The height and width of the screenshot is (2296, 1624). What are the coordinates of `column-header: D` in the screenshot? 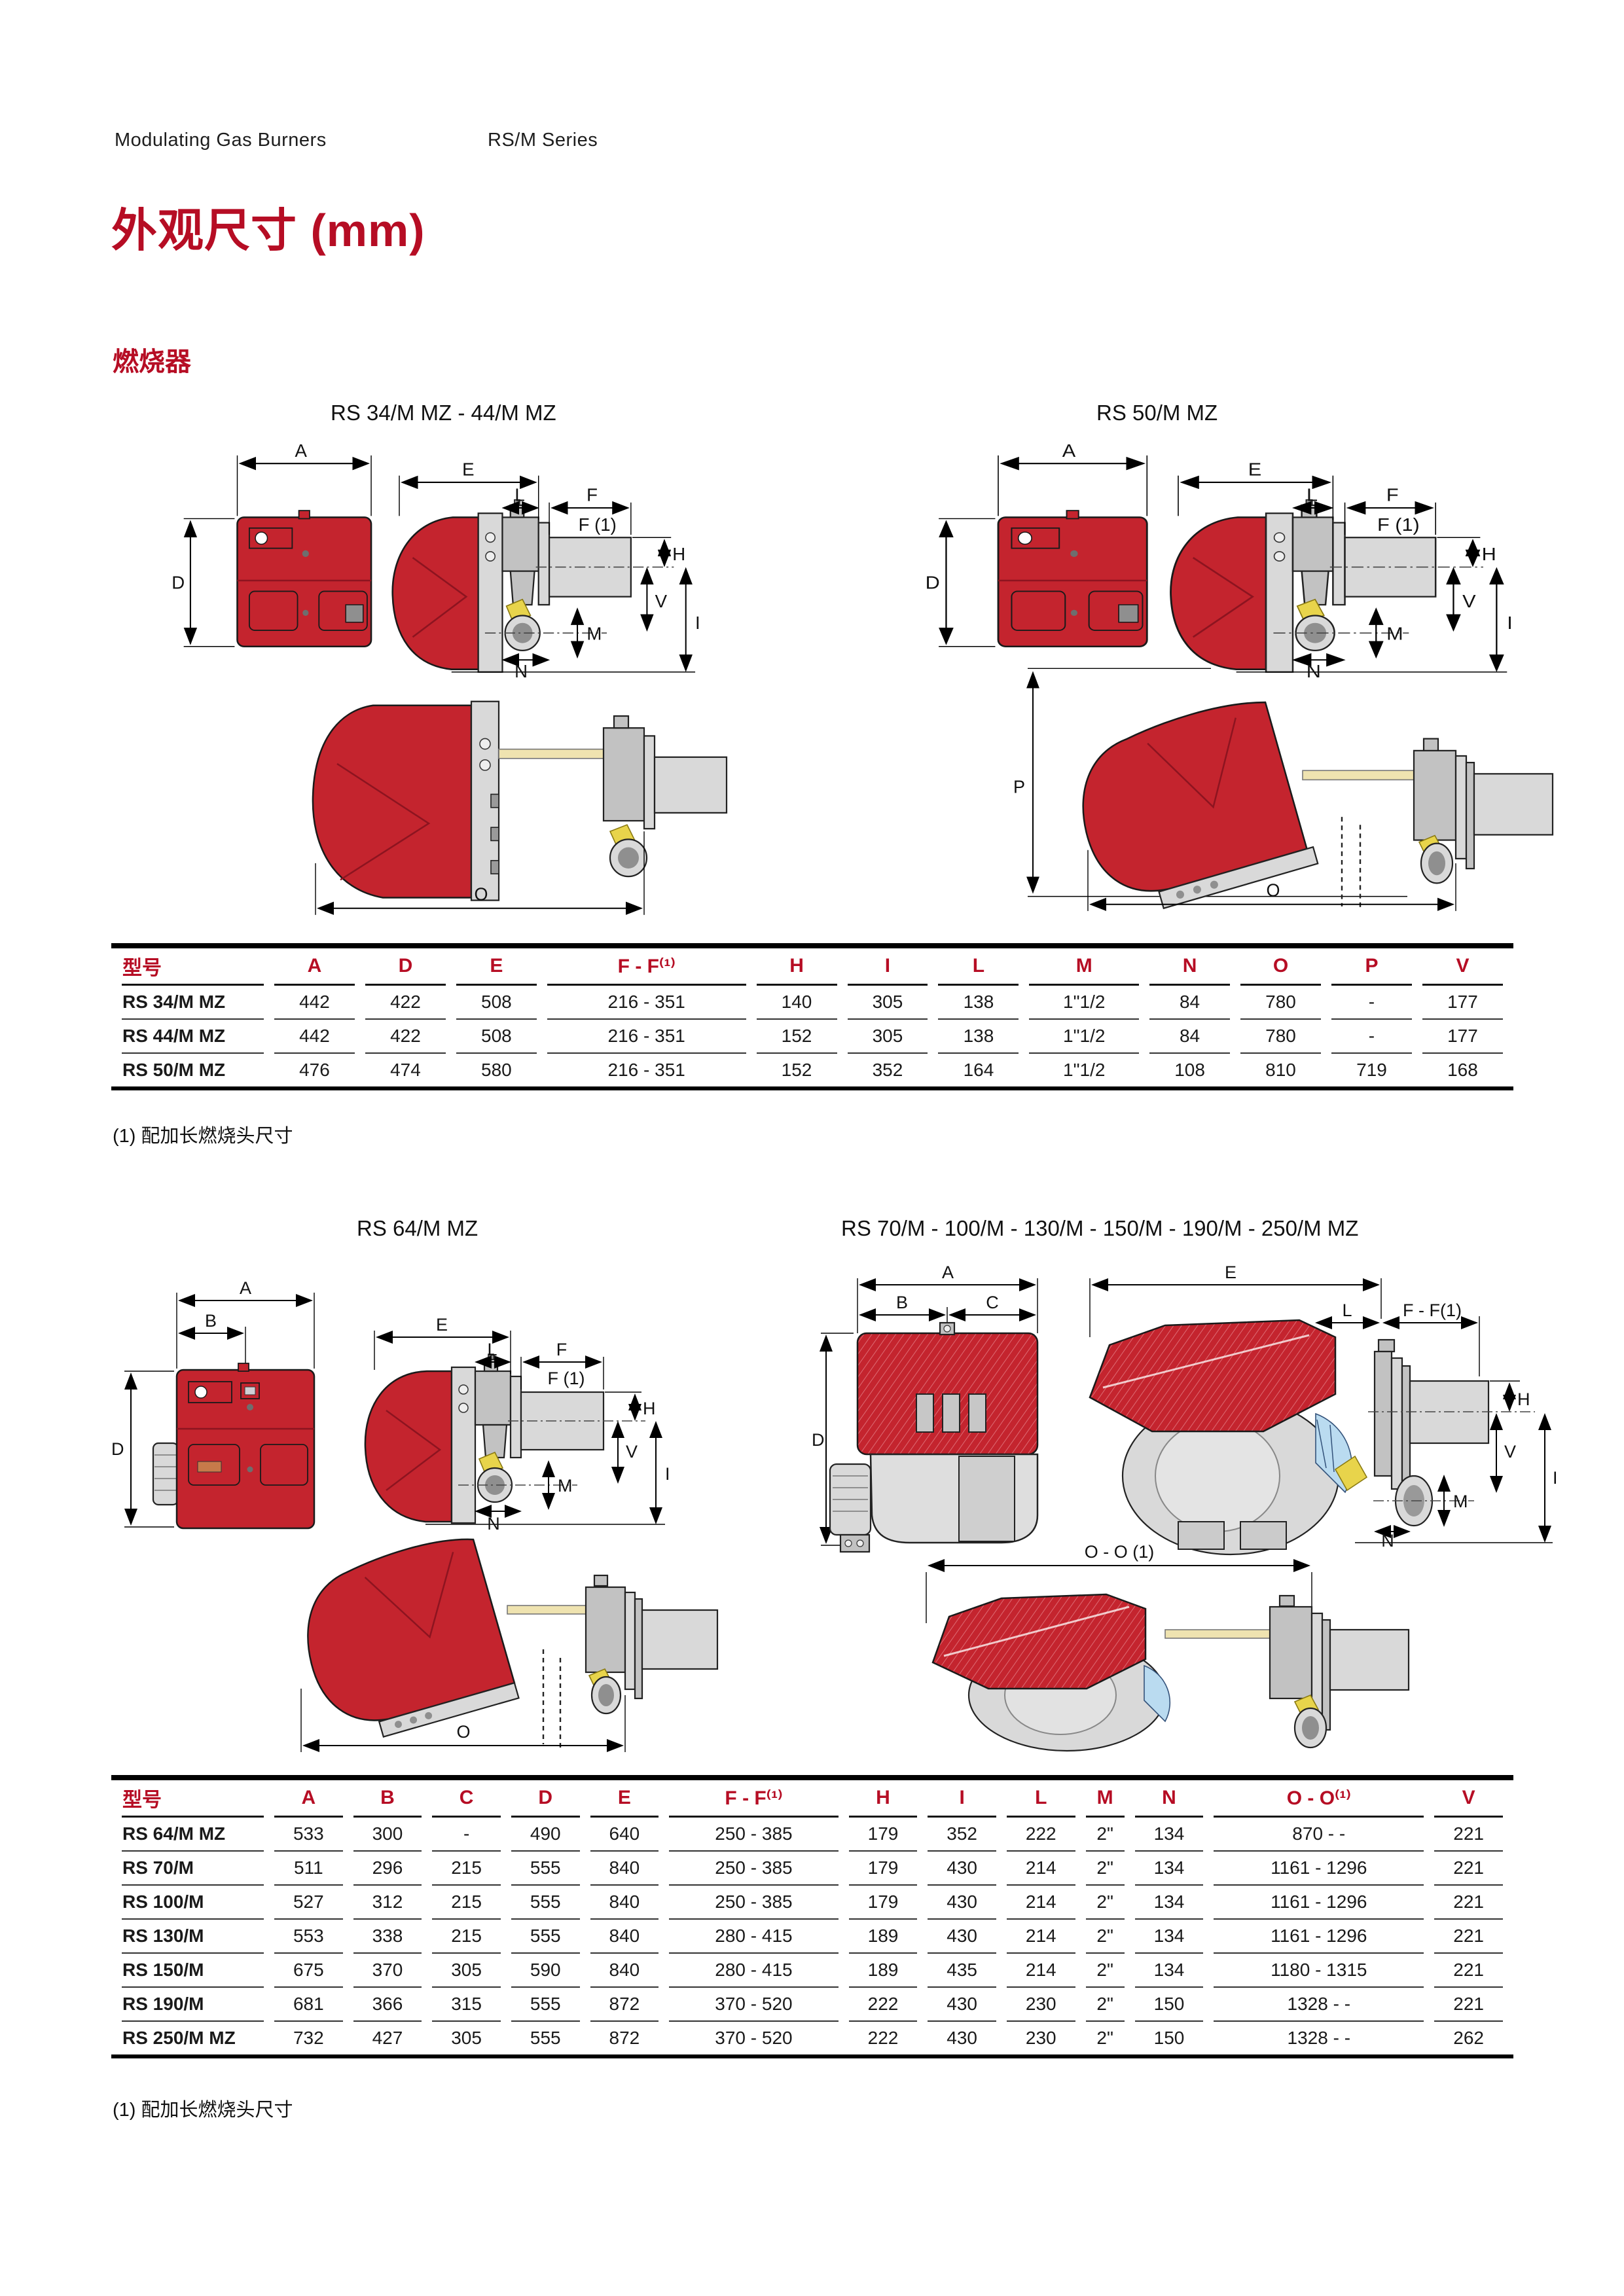 It's located at (405, 967).